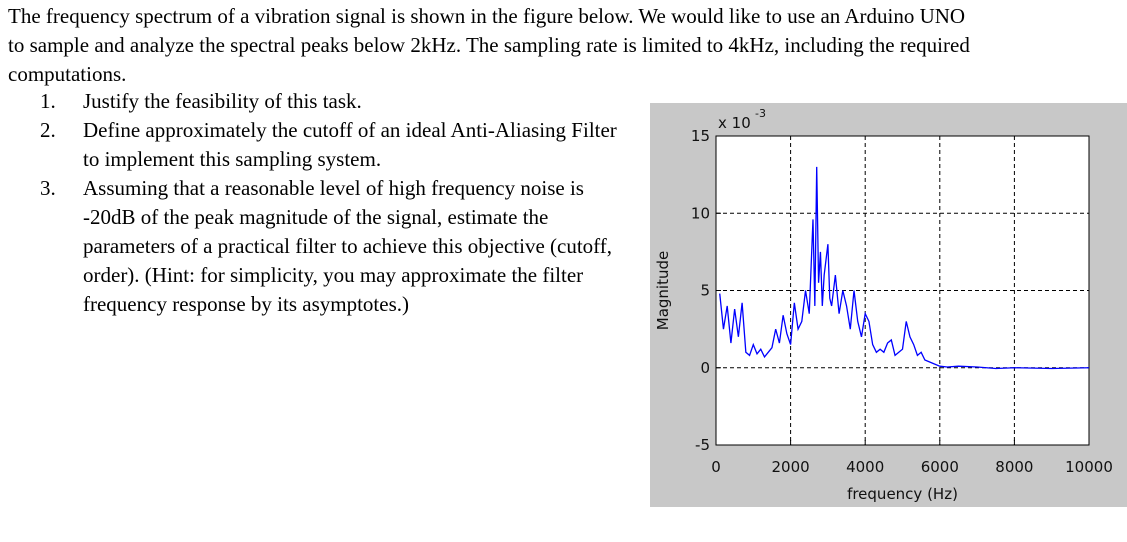 The height and width of the screenshot is (542, 1127). What do you see at coordinates (48, 188) in the screenshot?
I see `task-number: 3.` at bounding box center [48, 188].